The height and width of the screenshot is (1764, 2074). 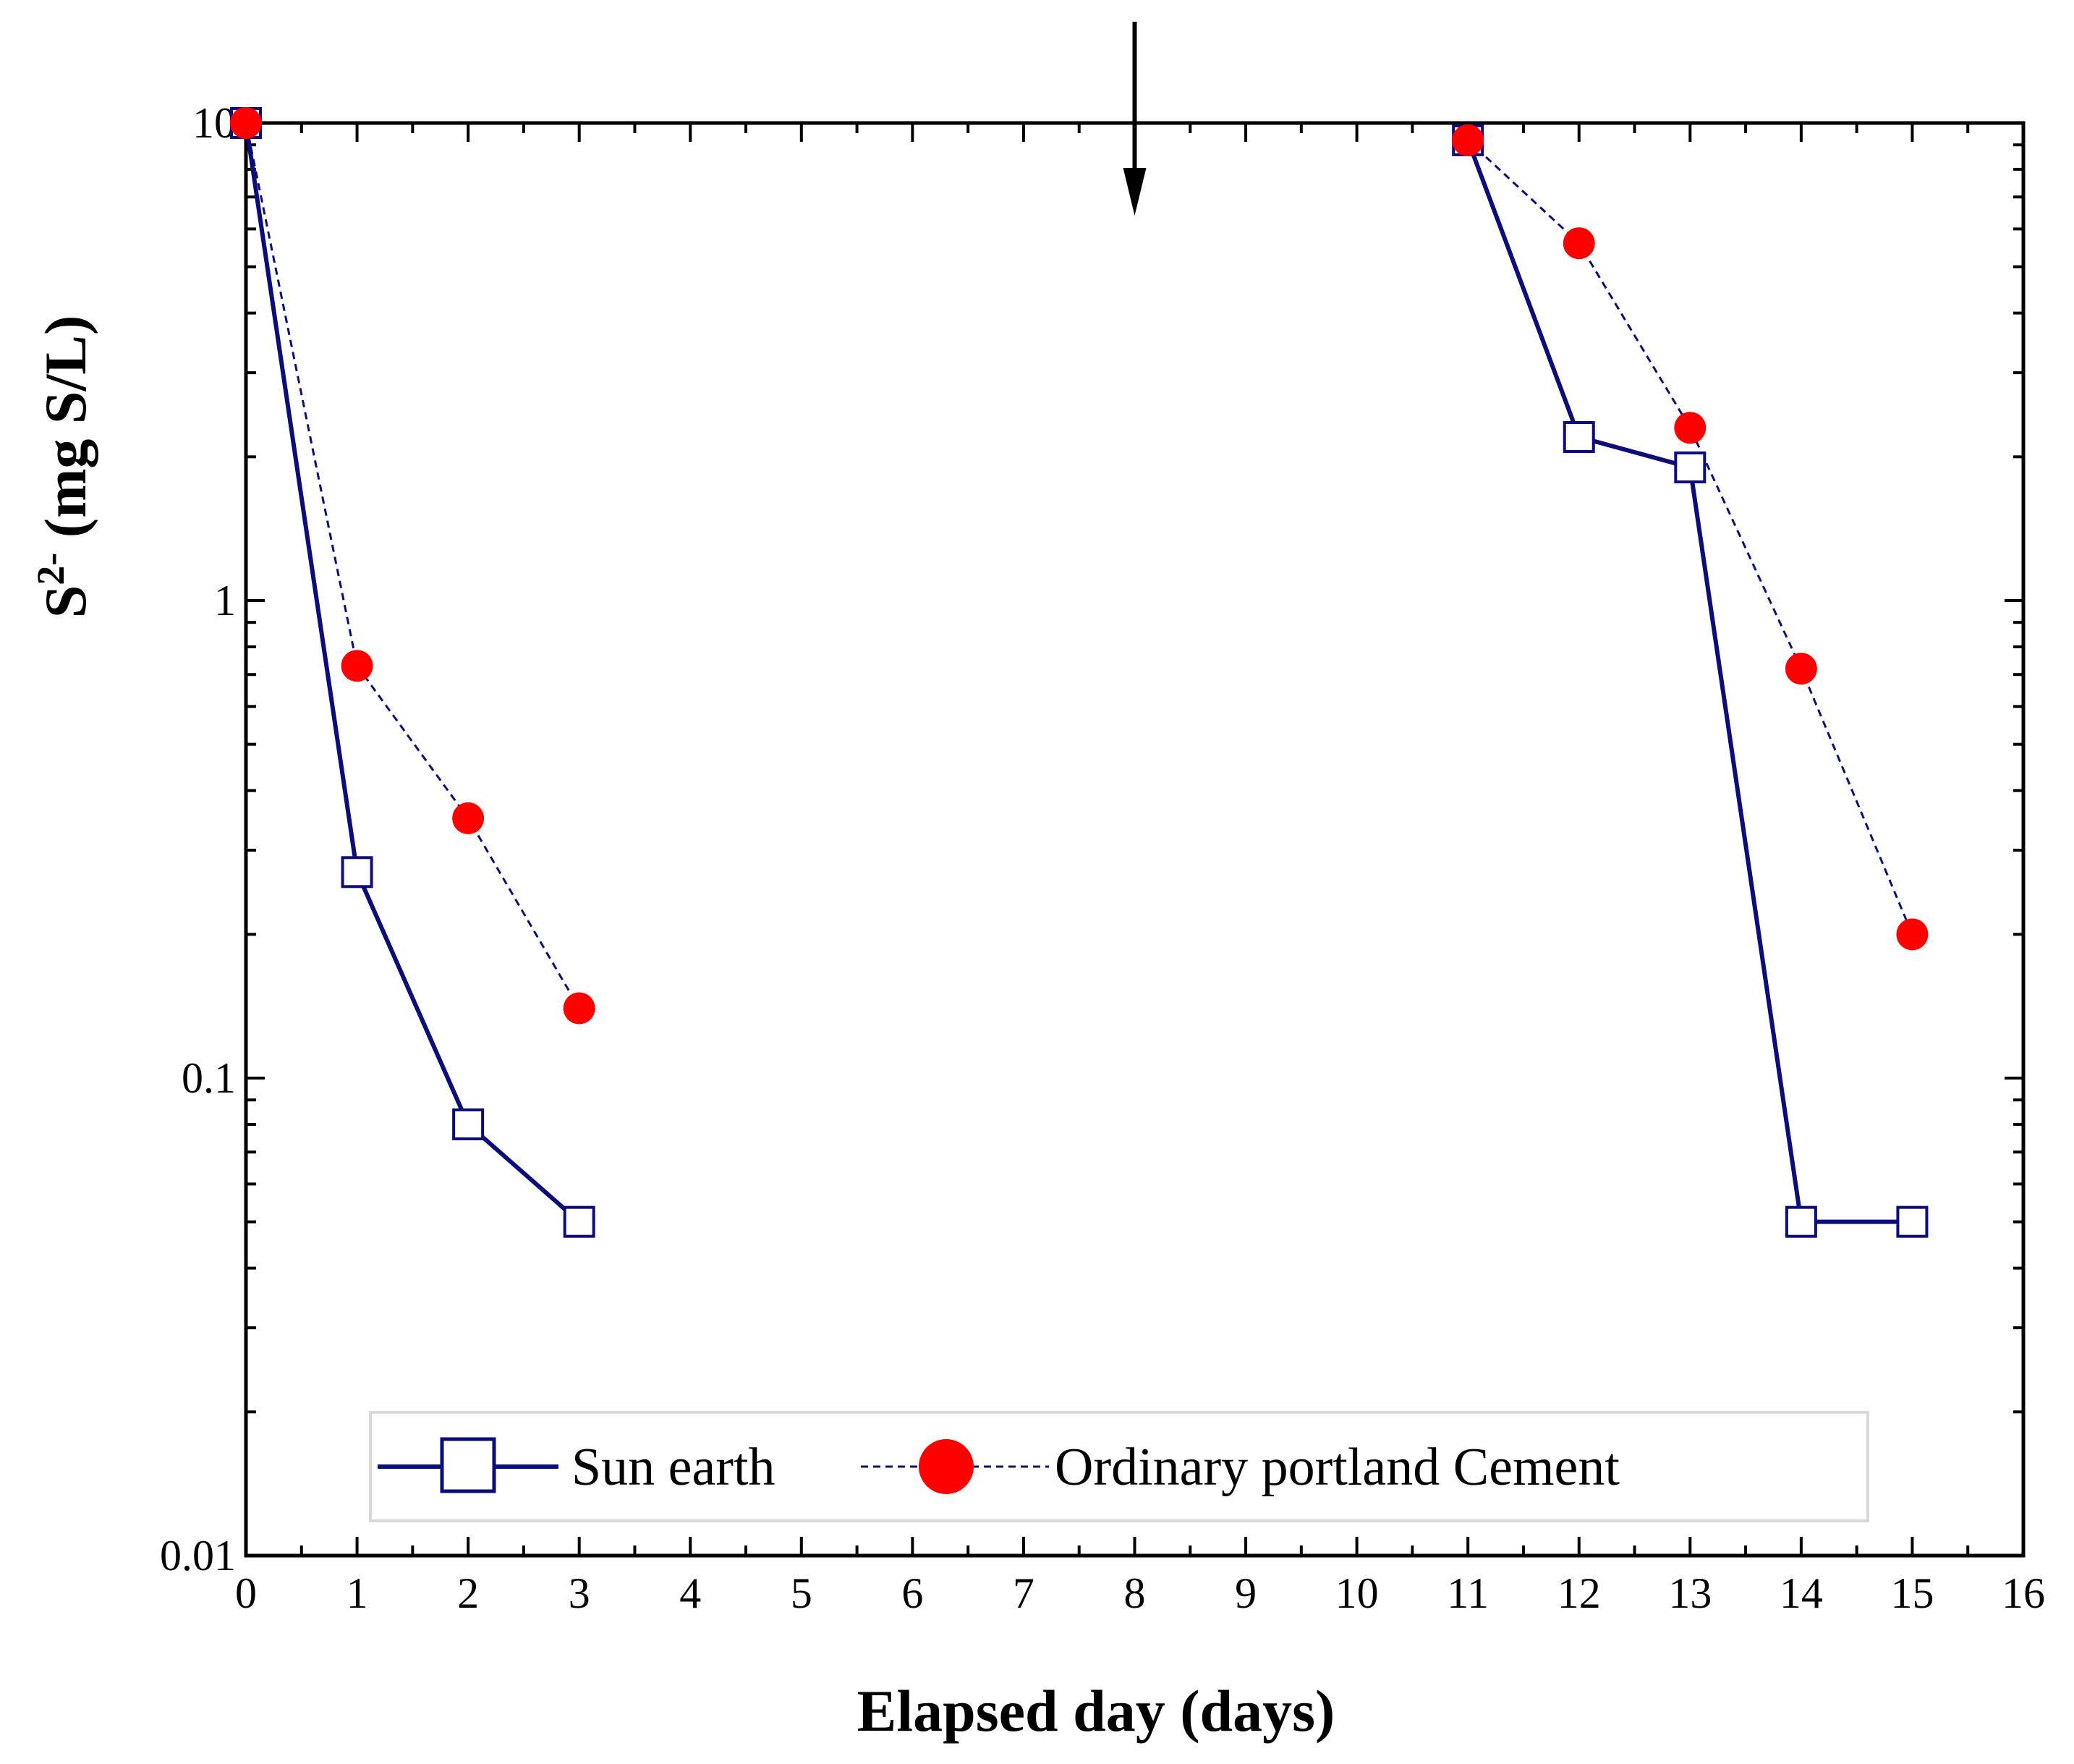 I want to click on x-tick-label: 8, so click(x=1135, y=1593).